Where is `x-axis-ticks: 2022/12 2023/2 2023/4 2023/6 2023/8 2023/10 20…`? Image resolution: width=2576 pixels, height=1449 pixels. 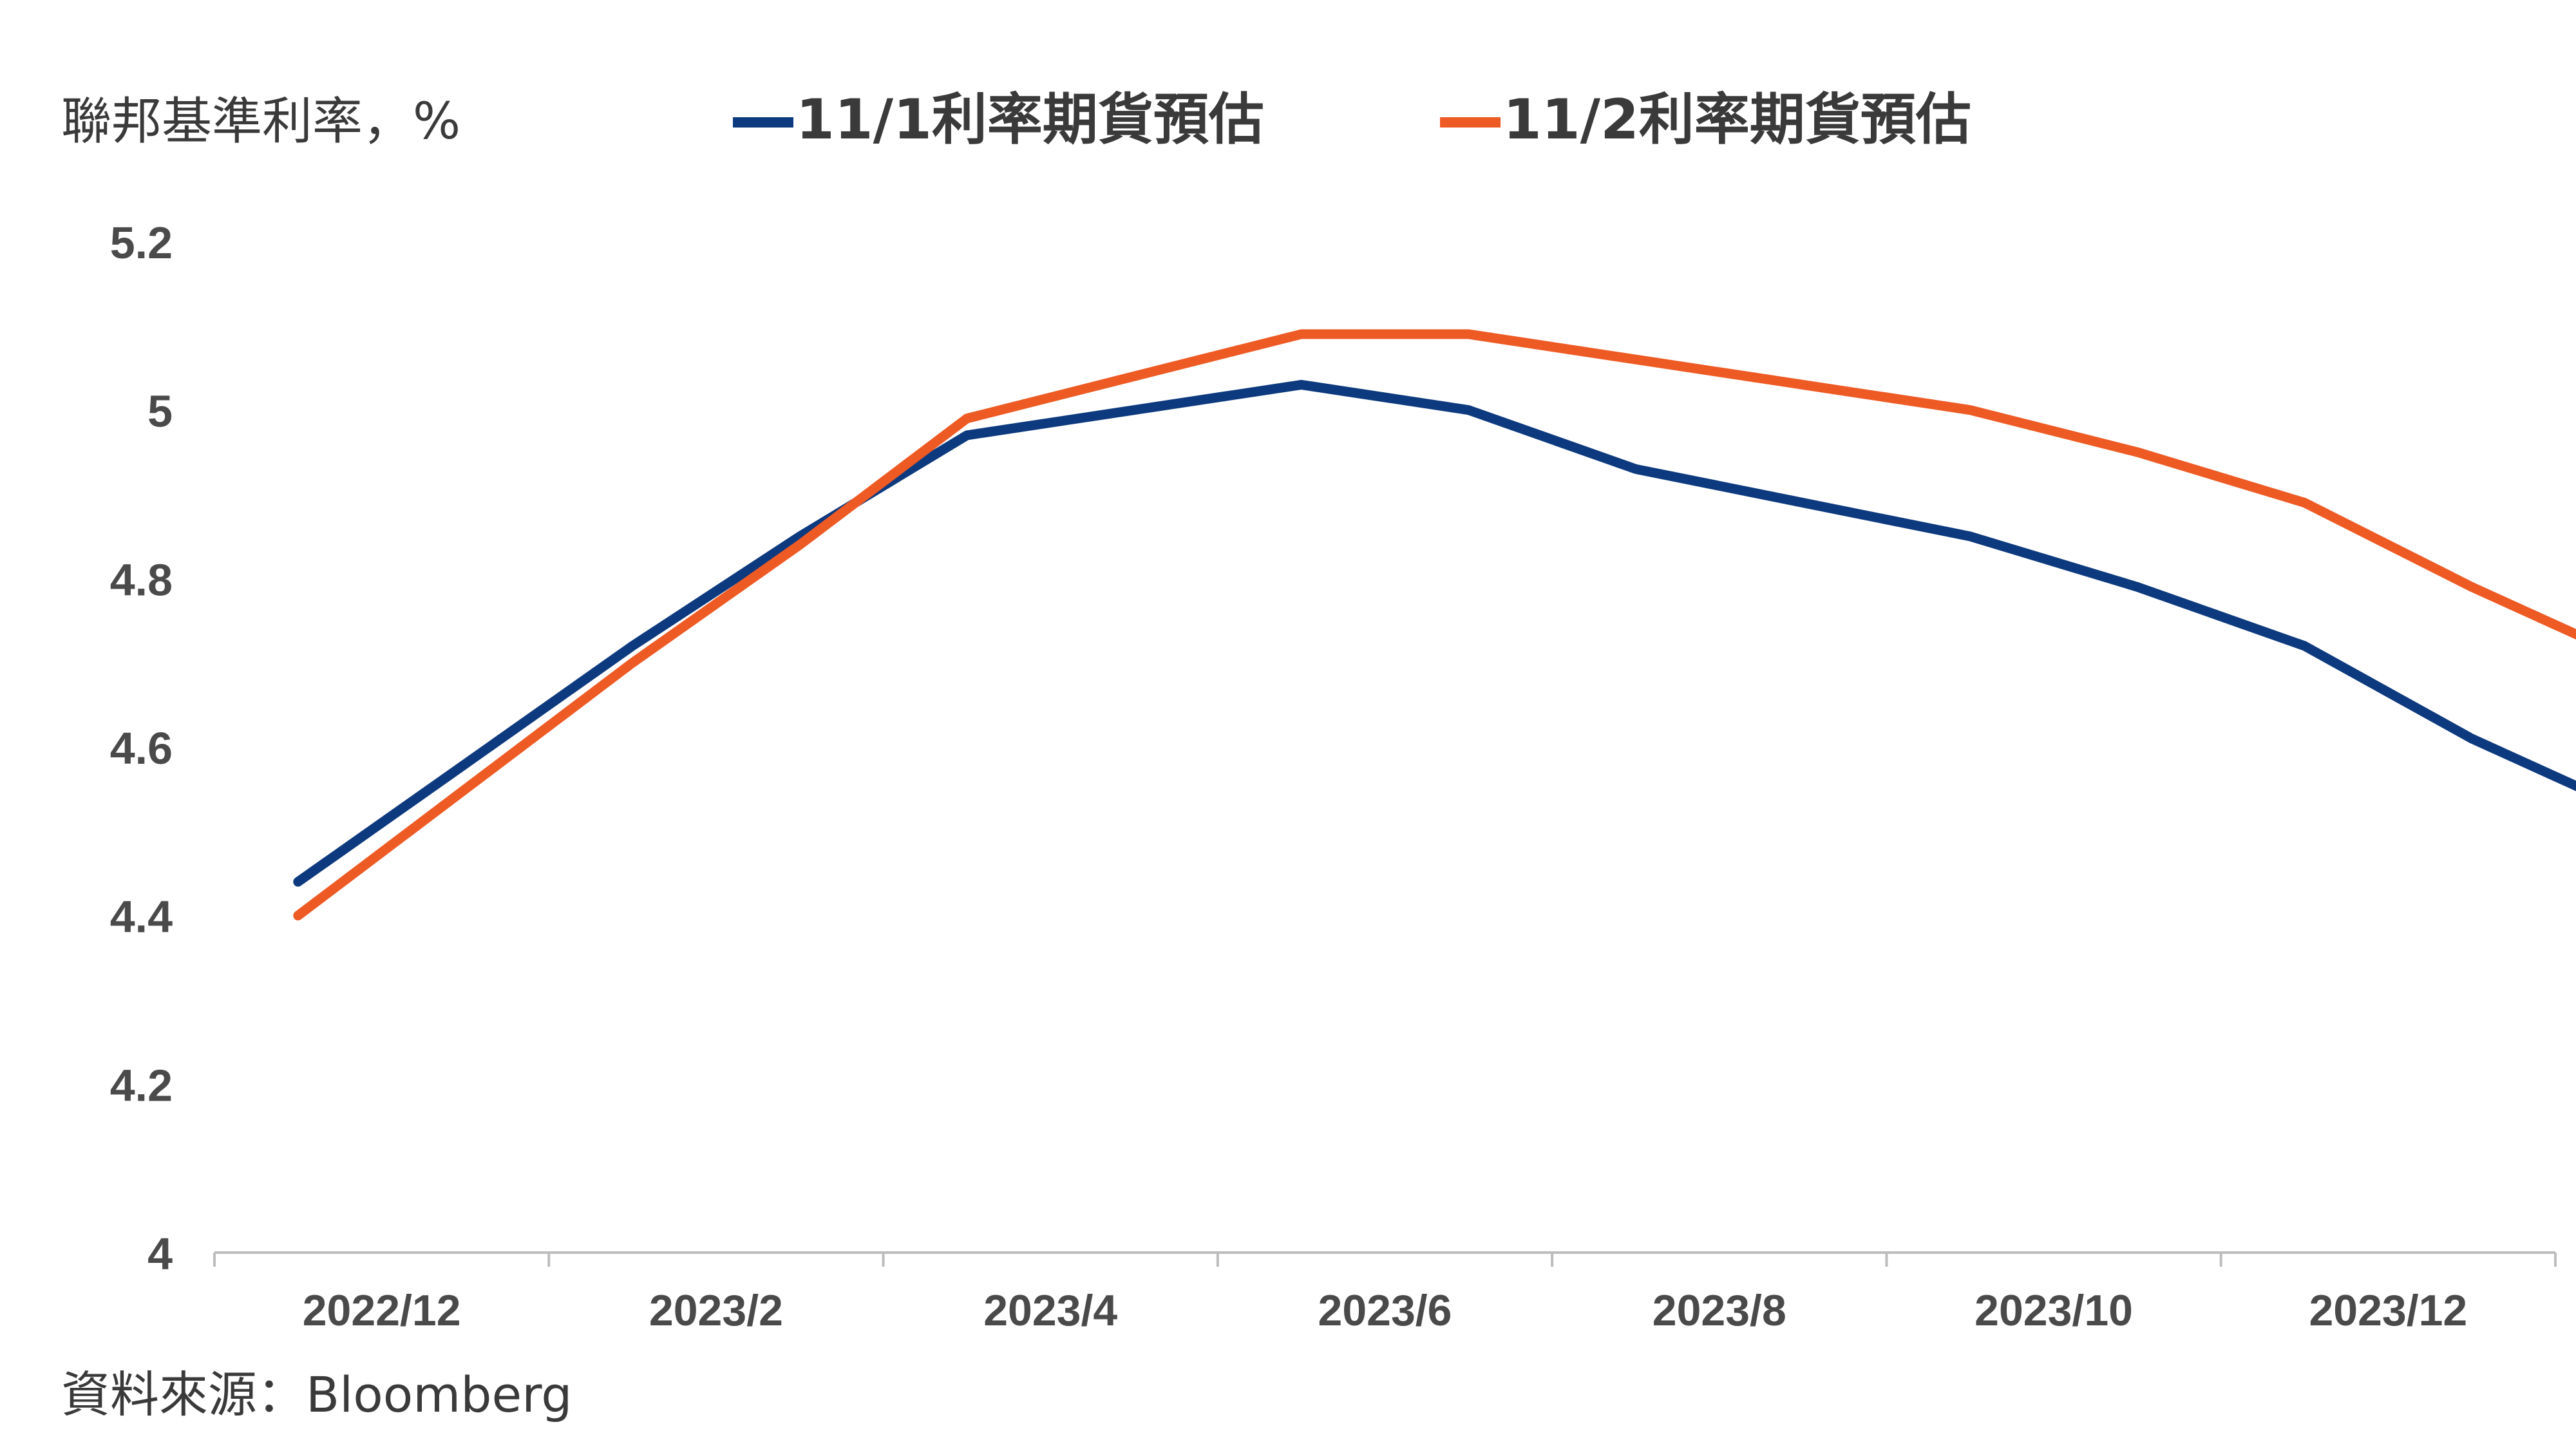
x-axis-ticks: 2022/12 2023/2 2023/4 2023/6 2023/8 2023/10 20… is located at coordinates (1385, 1310).